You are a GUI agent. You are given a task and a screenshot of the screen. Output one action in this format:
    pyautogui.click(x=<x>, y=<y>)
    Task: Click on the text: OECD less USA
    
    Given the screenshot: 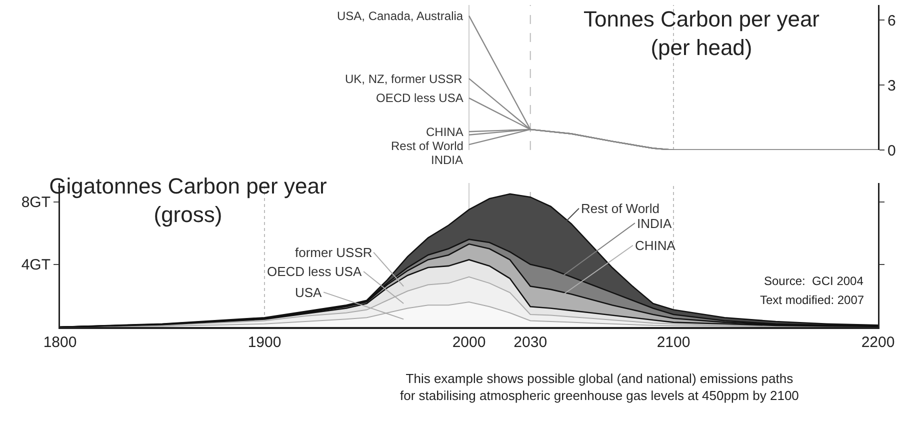 What is the action you would take?
    pyautogui.click(x=314, y=271)
    